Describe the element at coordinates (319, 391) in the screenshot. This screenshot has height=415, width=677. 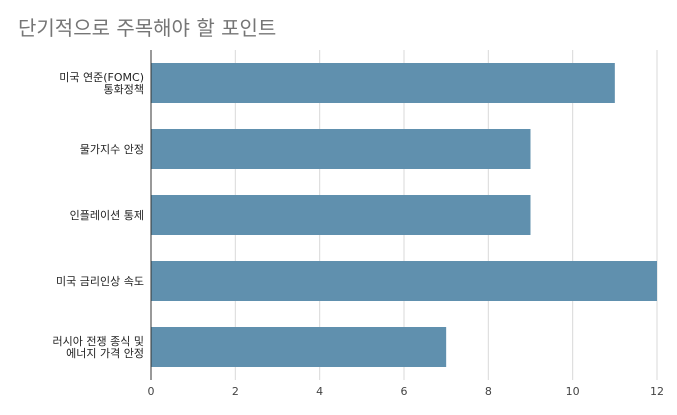
I see `x-tick-label: 4` at that location.